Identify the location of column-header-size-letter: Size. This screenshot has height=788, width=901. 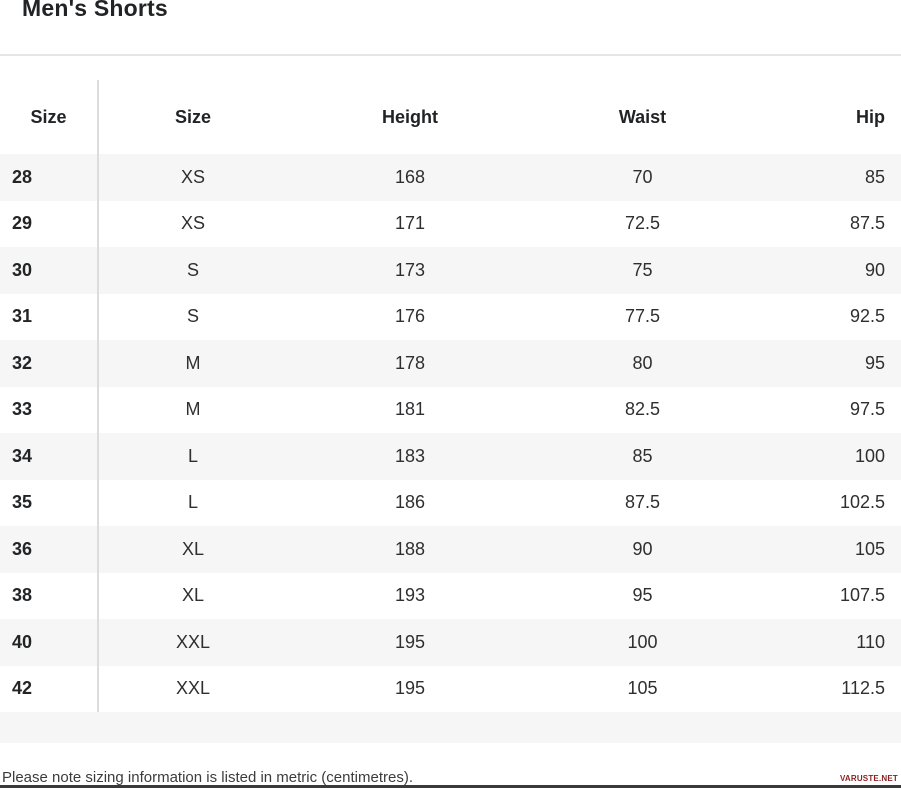
(193, 116).